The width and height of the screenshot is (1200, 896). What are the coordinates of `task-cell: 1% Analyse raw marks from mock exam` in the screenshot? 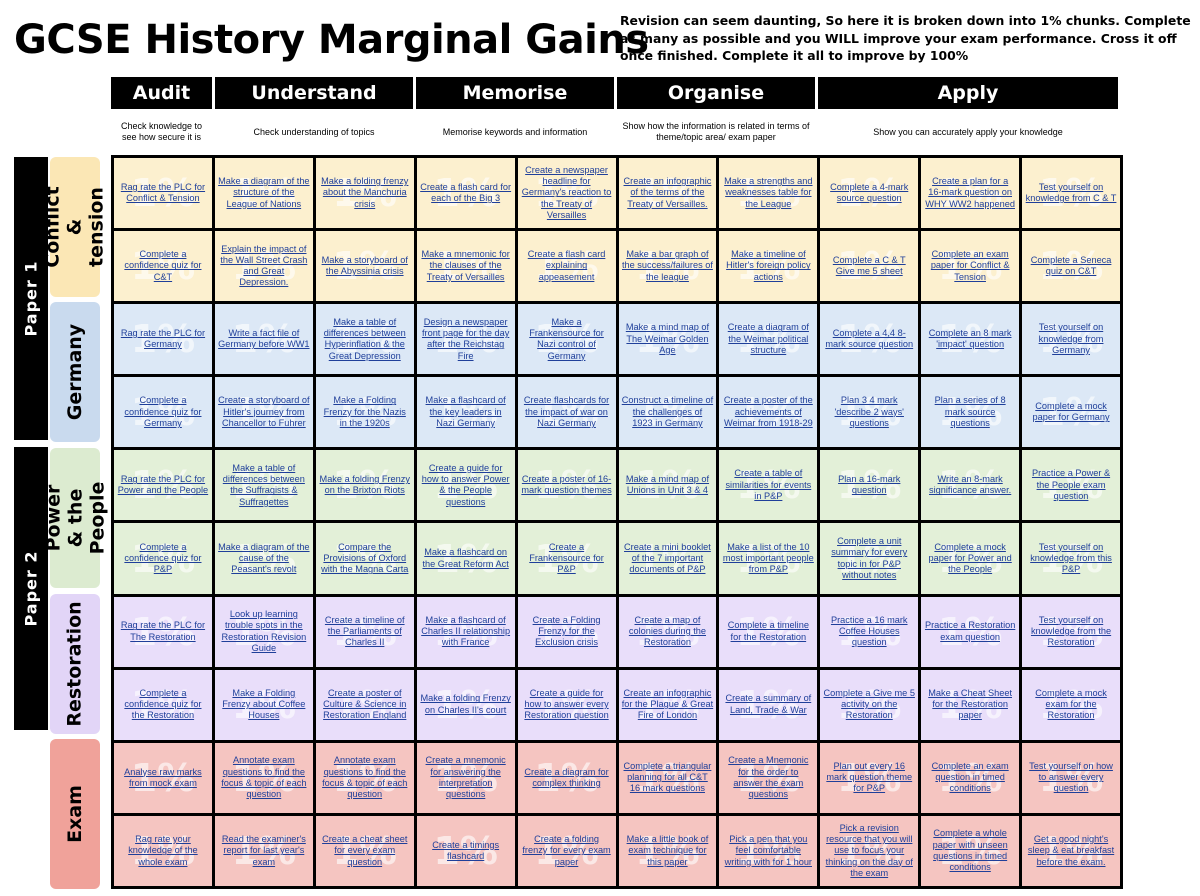 It's located at (163, 777).